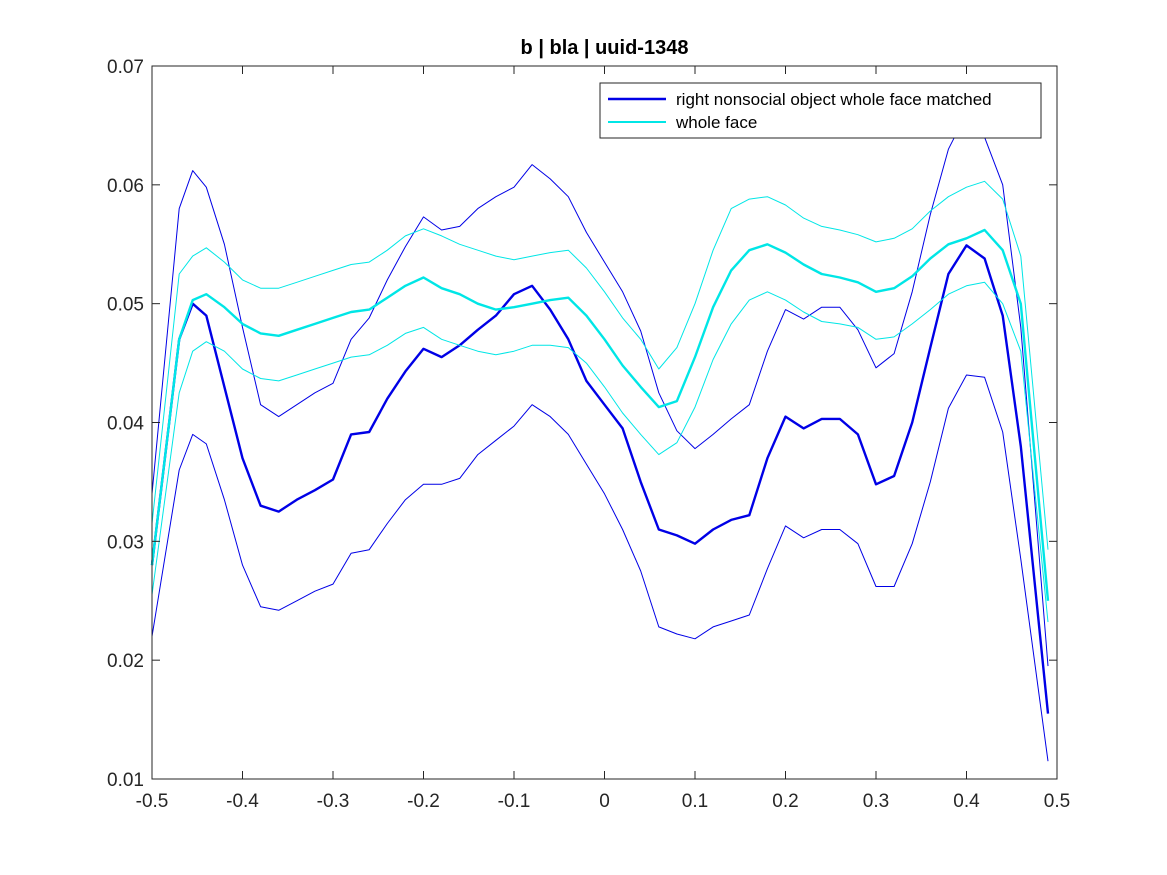  I want to click on x-tick-label: -0.2, so click(423, 801).